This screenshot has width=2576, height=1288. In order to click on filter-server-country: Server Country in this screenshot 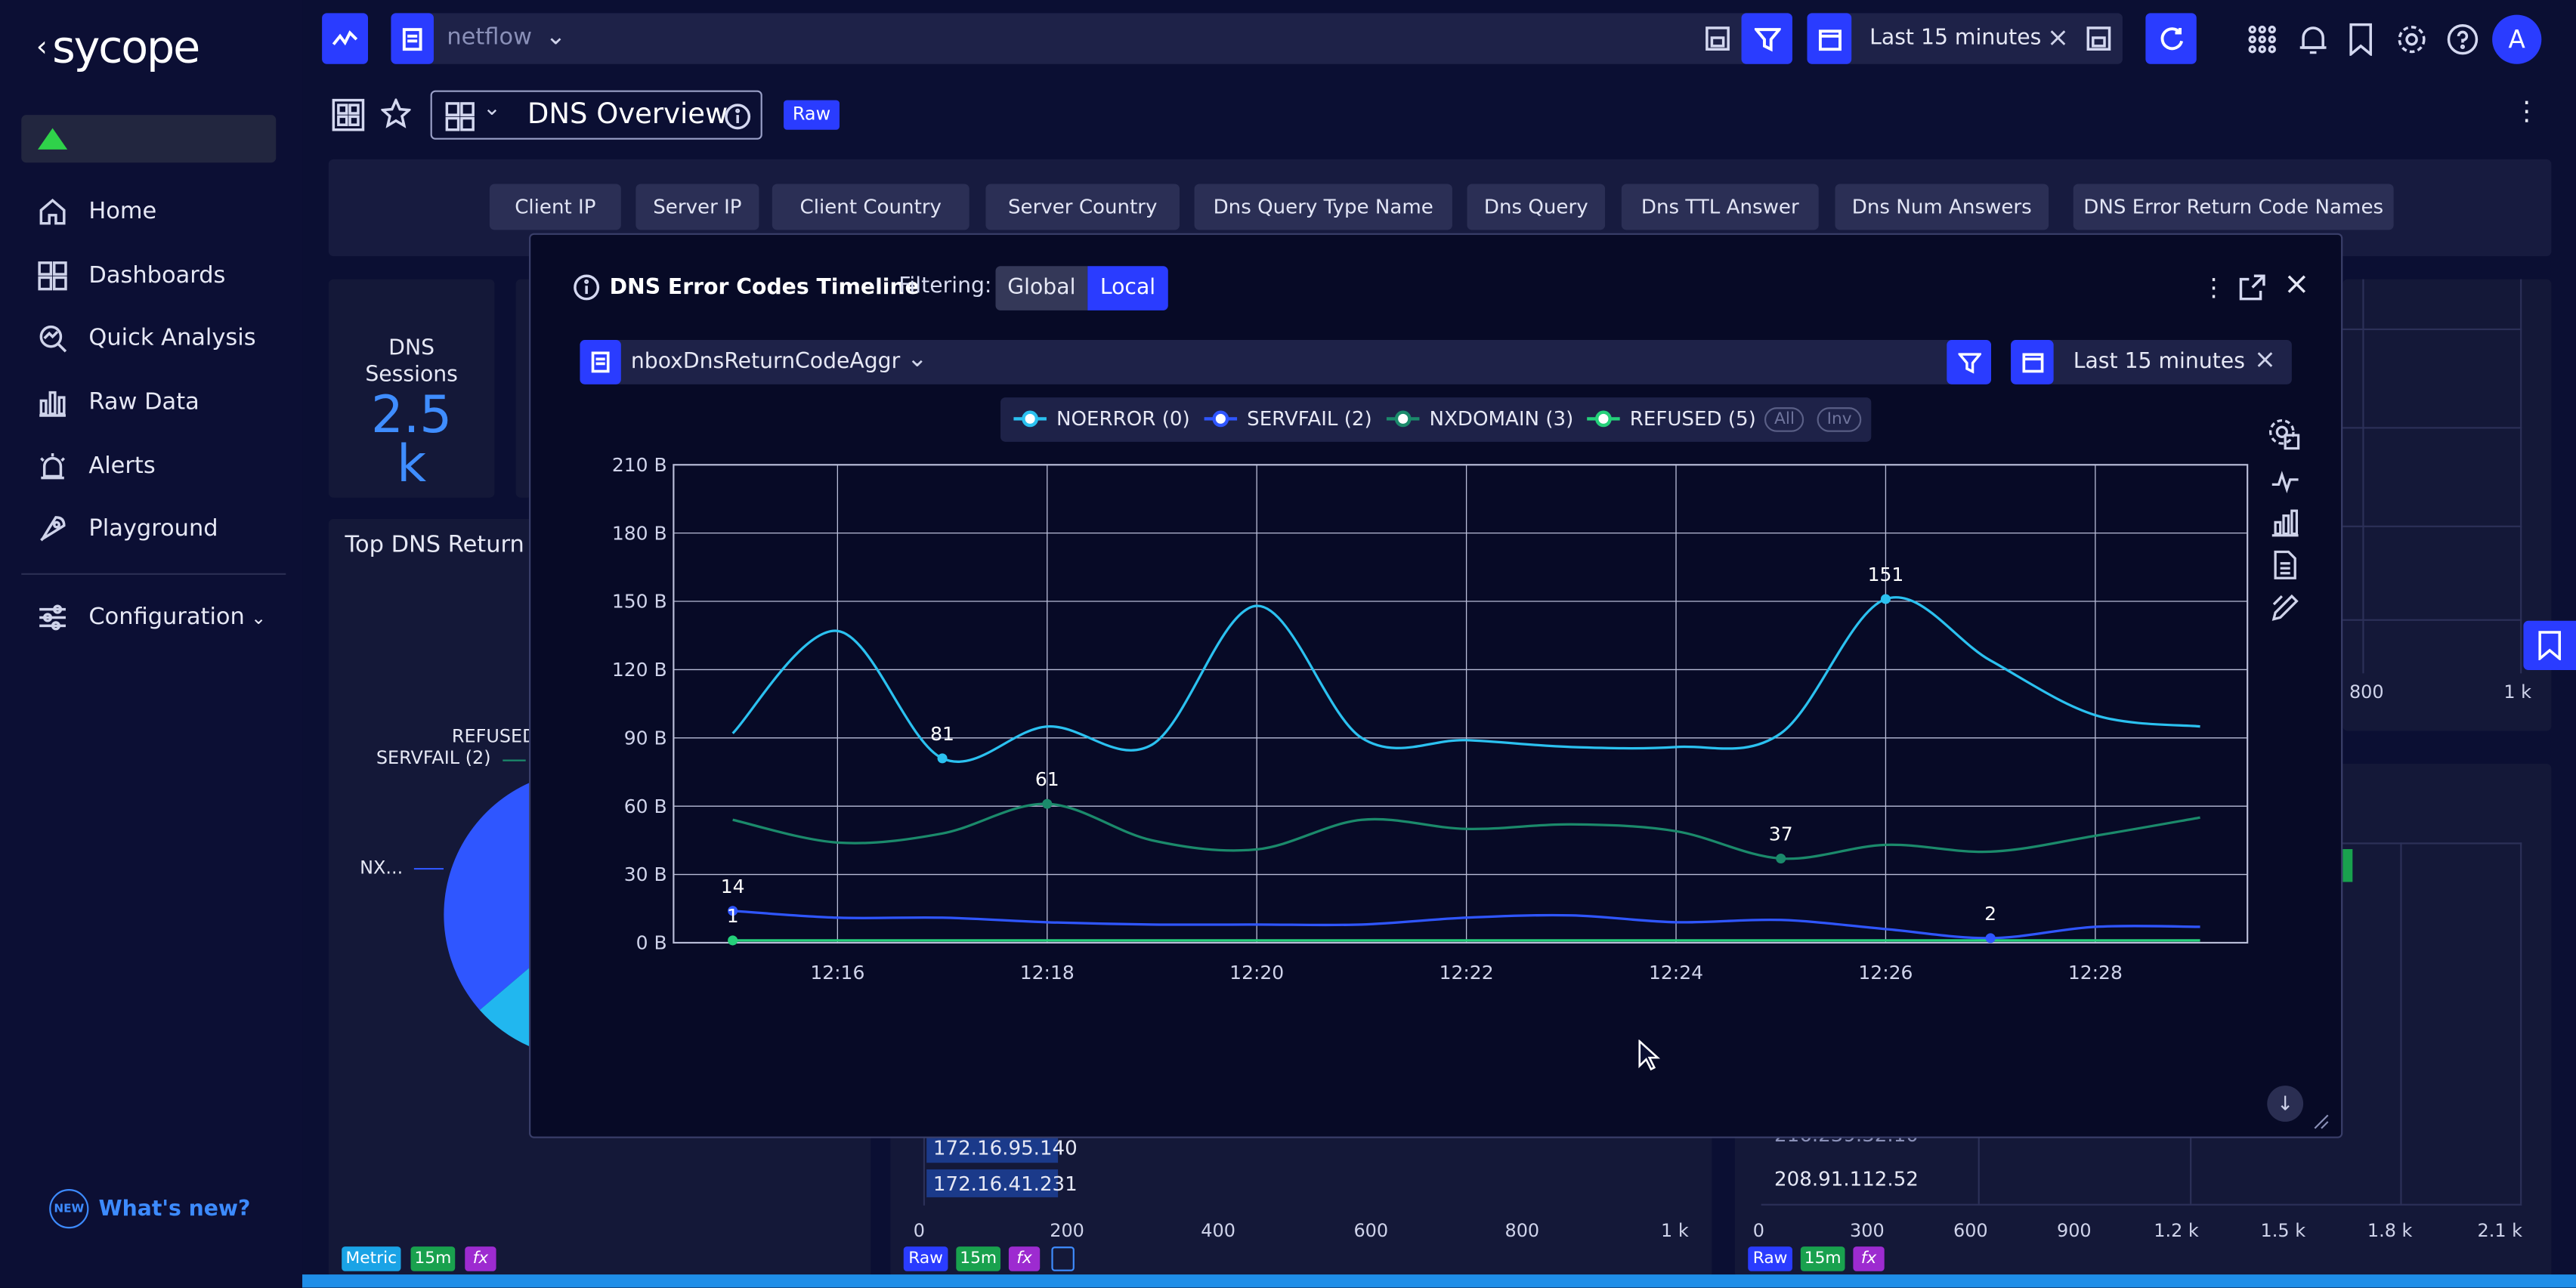, I will do `click(1082, 207)`.